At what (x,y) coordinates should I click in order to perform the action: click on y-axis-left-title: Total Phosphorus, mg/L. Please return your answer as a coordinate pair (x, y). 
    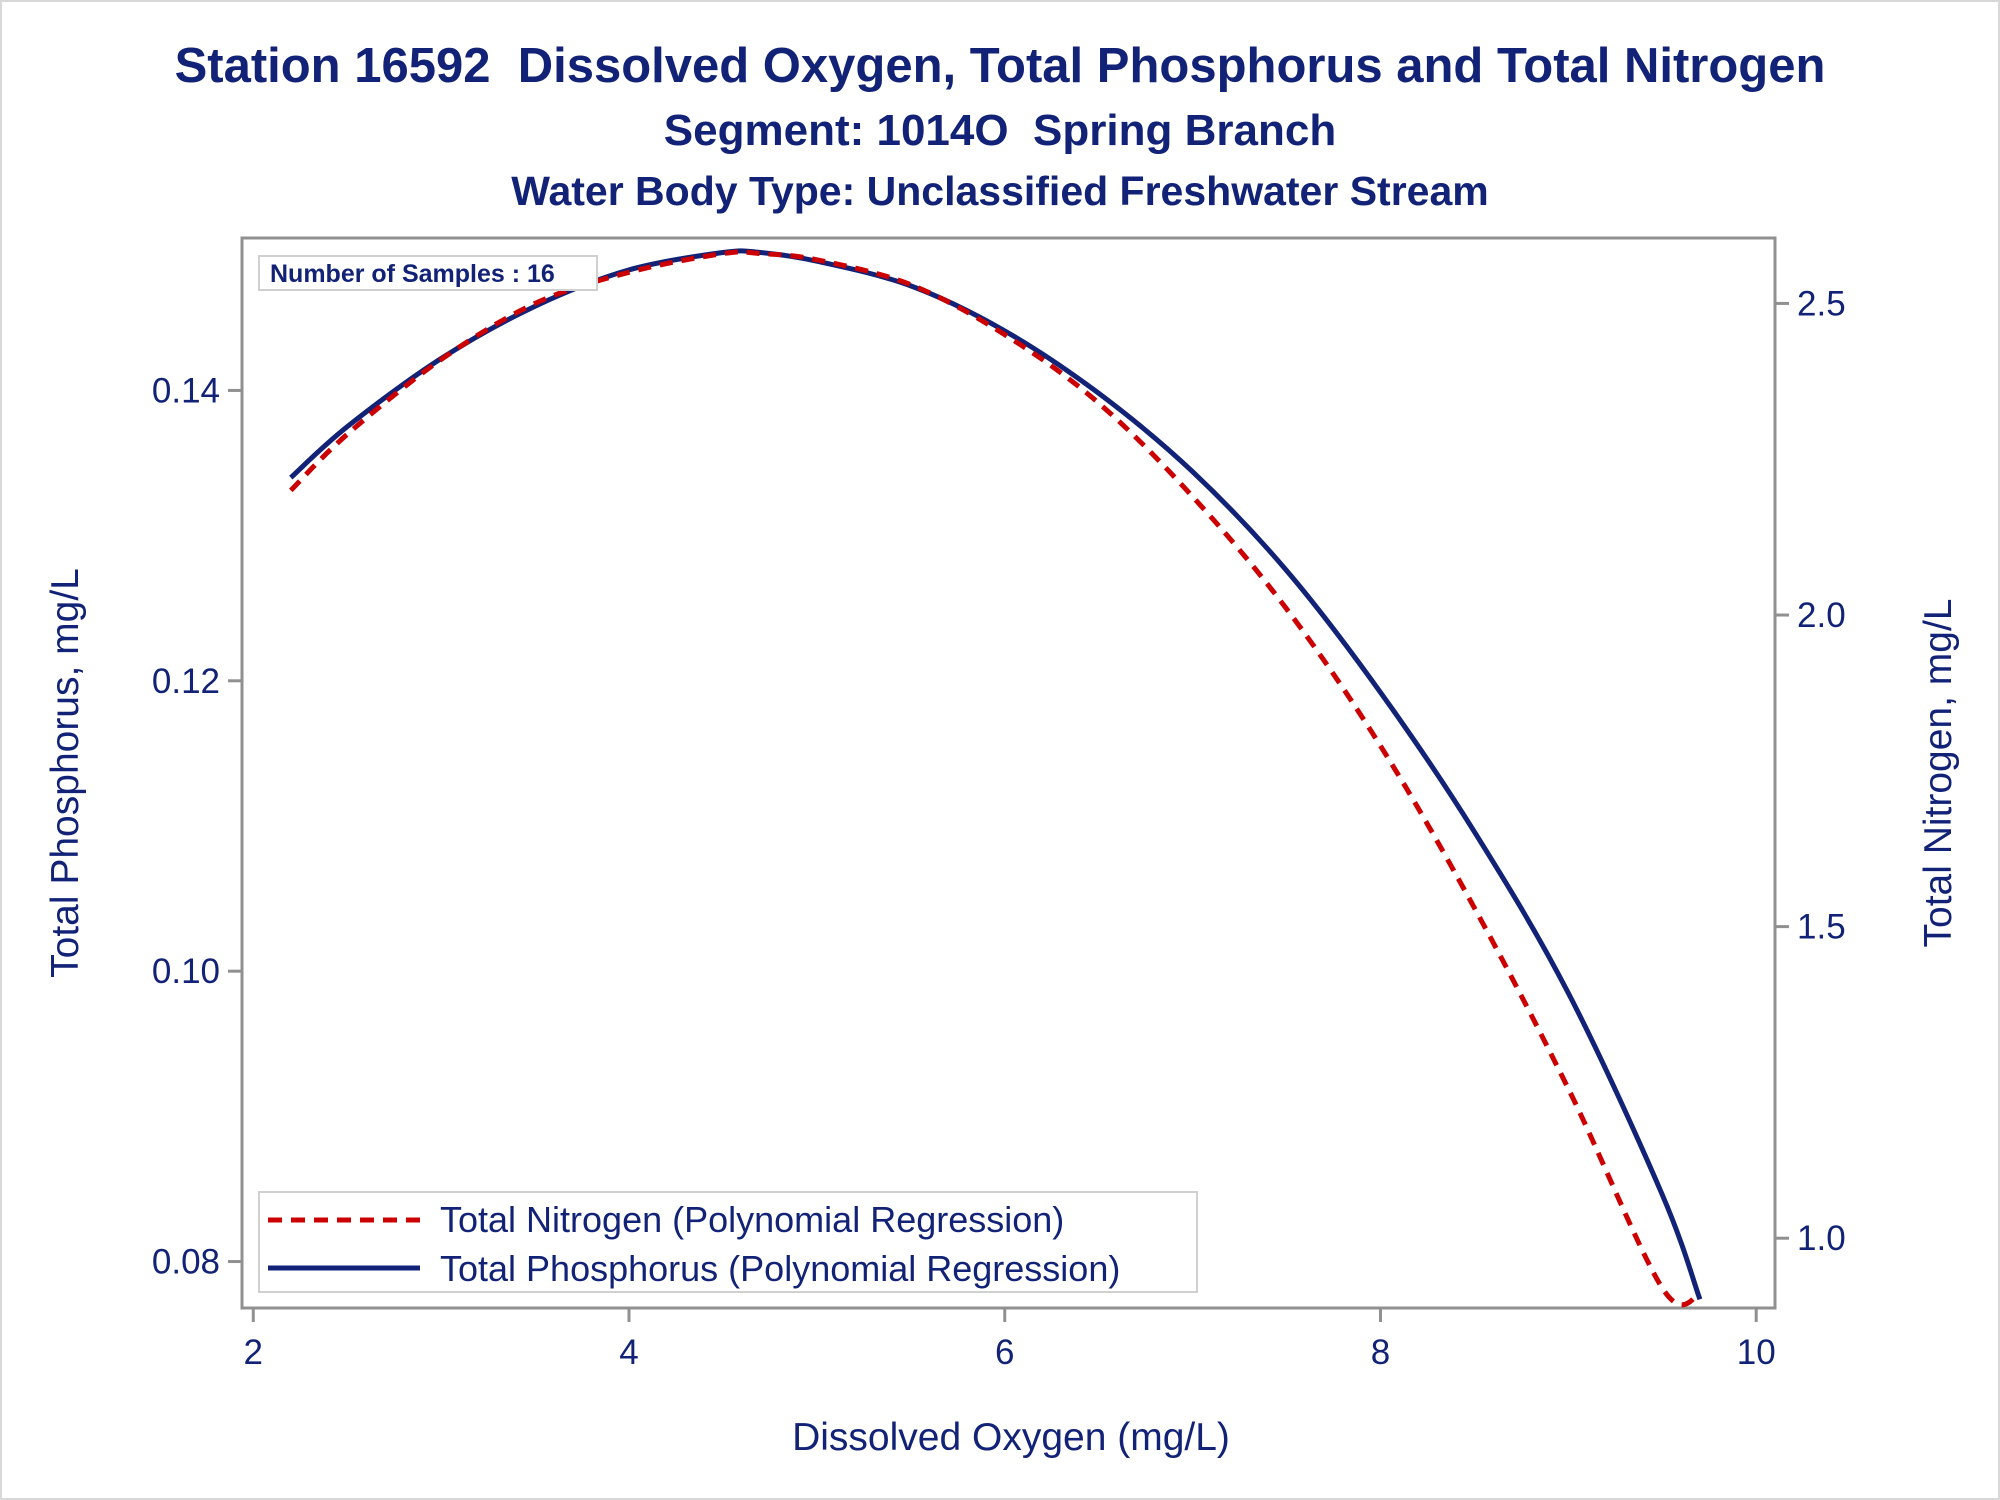
    Looking at the image, I should click on (65, 773).